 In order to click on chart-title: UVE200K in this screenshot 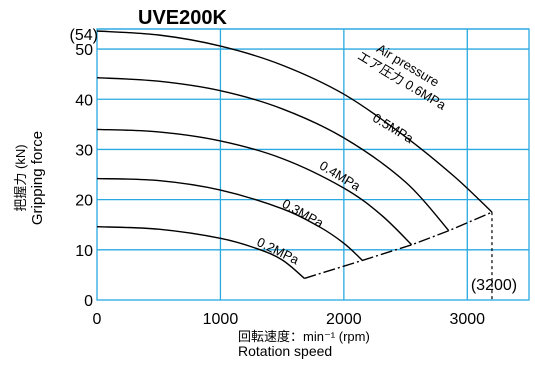, I will do `click(182, 18)`.